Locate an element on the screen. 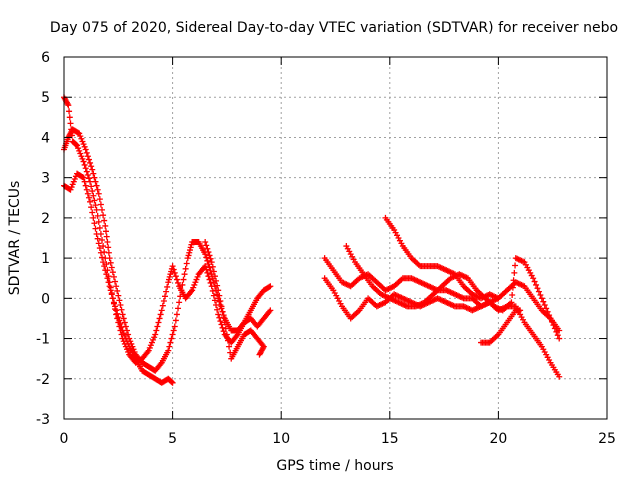  y-tick-label: -3 is located at coordinates (43, 420).